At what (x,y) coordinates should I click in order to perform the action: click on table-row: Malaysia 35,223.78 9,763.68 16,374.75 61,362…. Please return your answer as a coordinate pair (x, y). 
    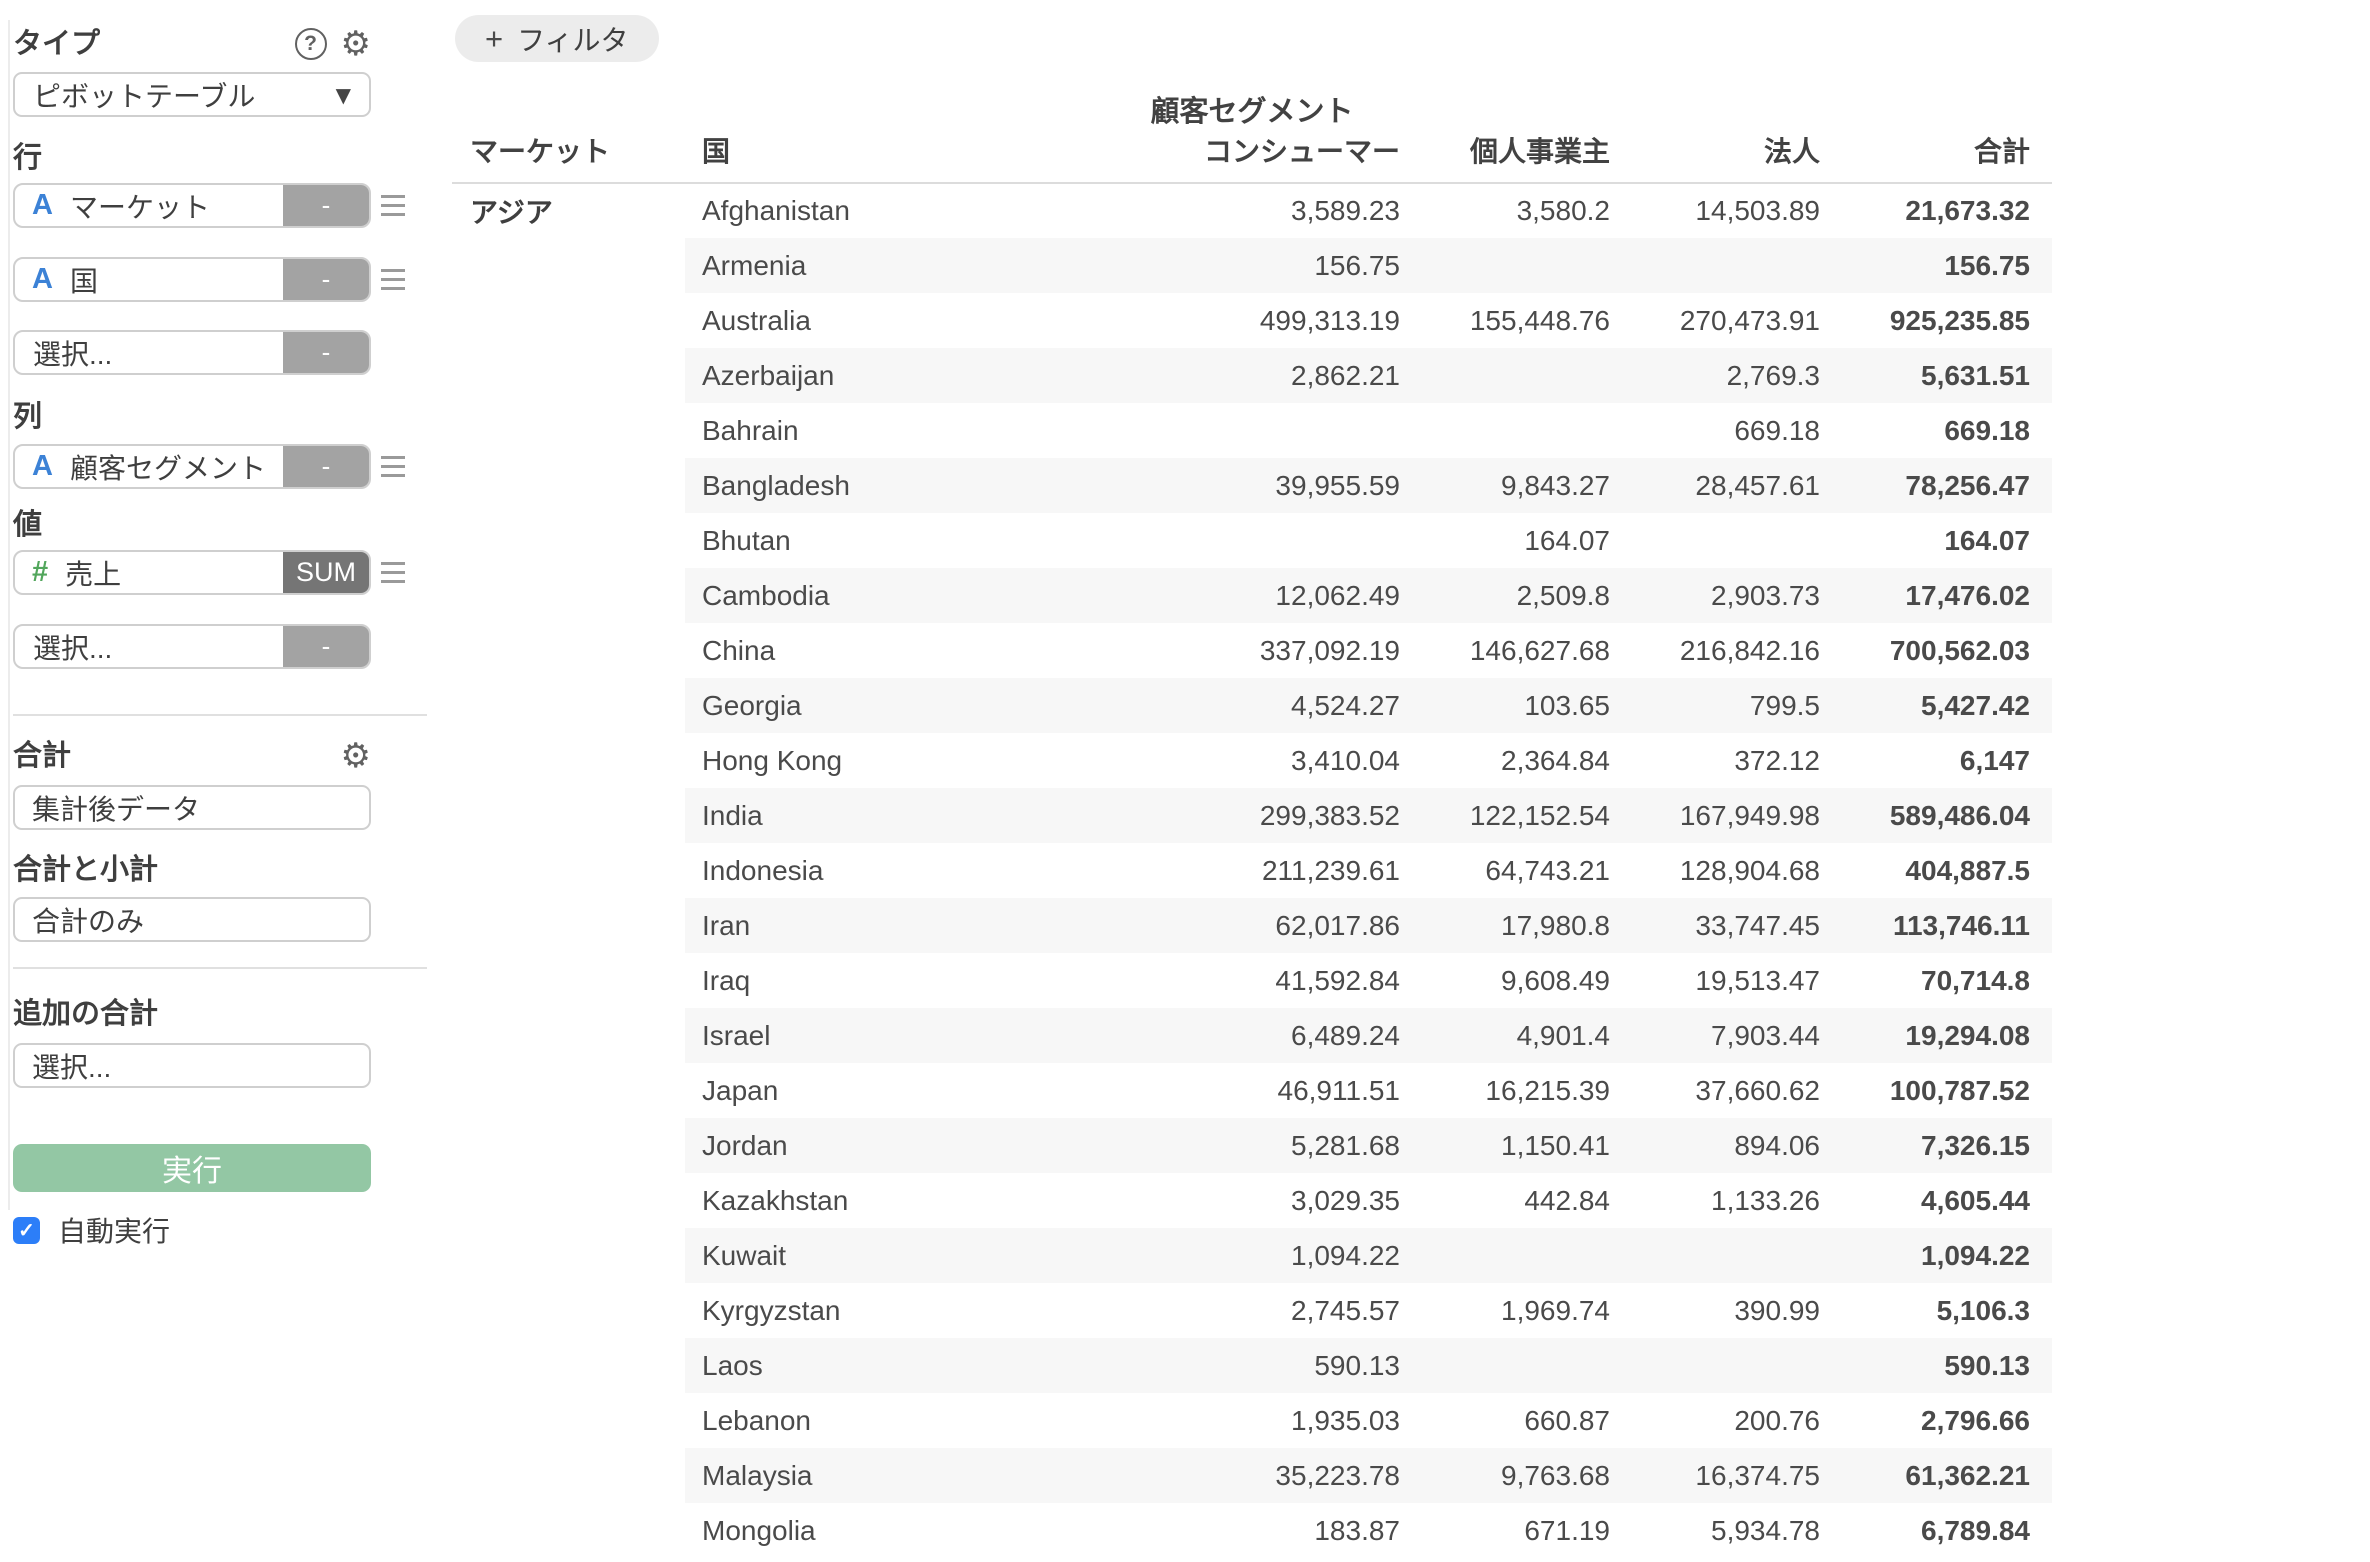
    Looking at the image, I should click on (1252, 1475).